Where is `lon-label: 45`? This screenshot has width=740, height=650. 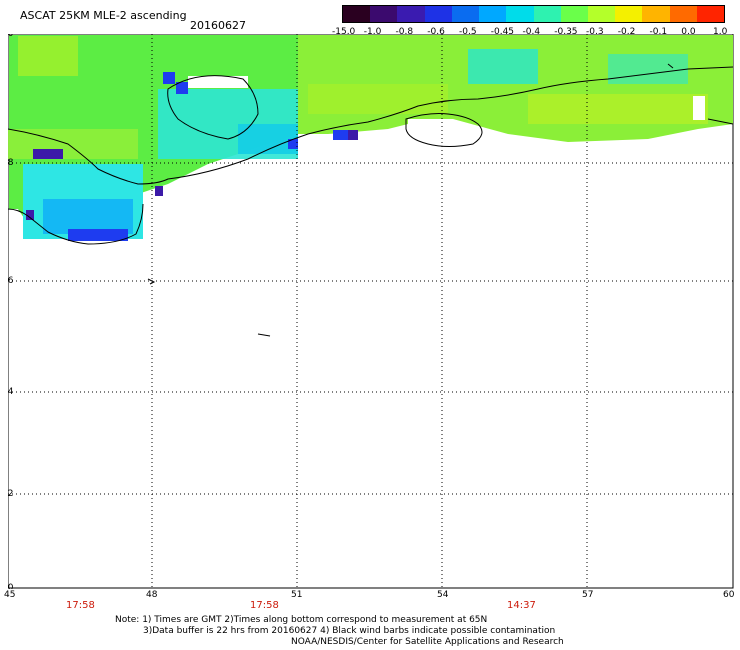 lon-label: 45 is located at coordinates (10, 595).